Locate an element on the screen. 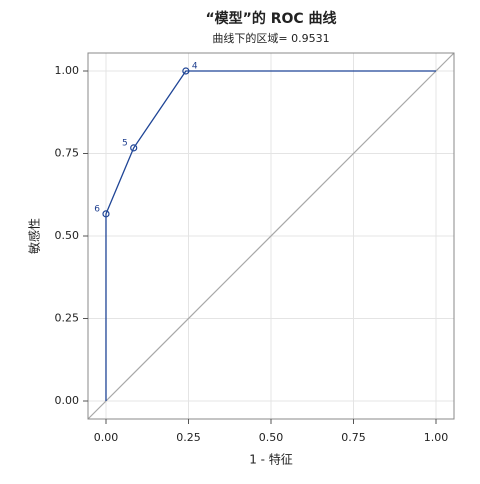 This screenshot has width=480, height=484. y-axis-label: 敏感性 is located at coordinates (34, 236).